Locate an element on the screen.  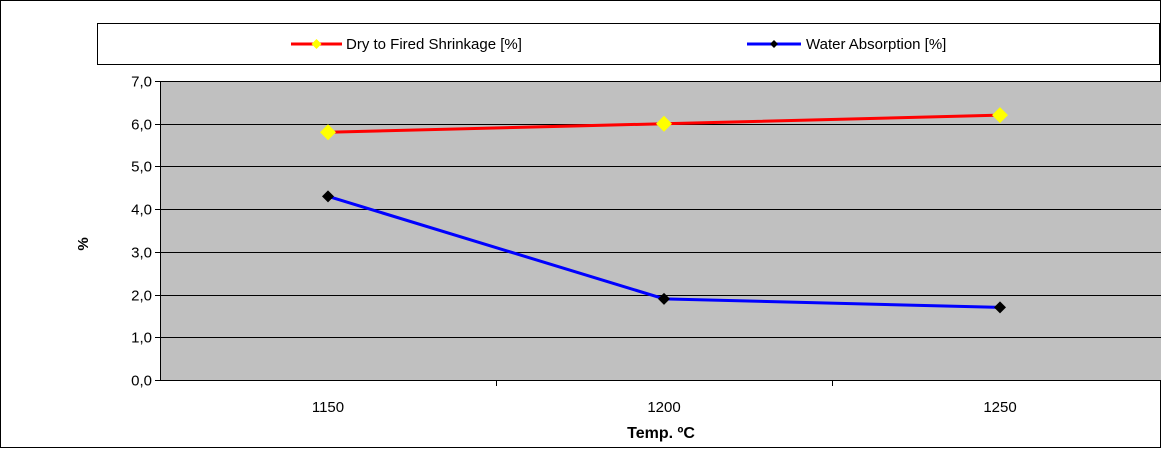
legend-entry-label: Water Absorption [%] is located at coordinates (876, 44).